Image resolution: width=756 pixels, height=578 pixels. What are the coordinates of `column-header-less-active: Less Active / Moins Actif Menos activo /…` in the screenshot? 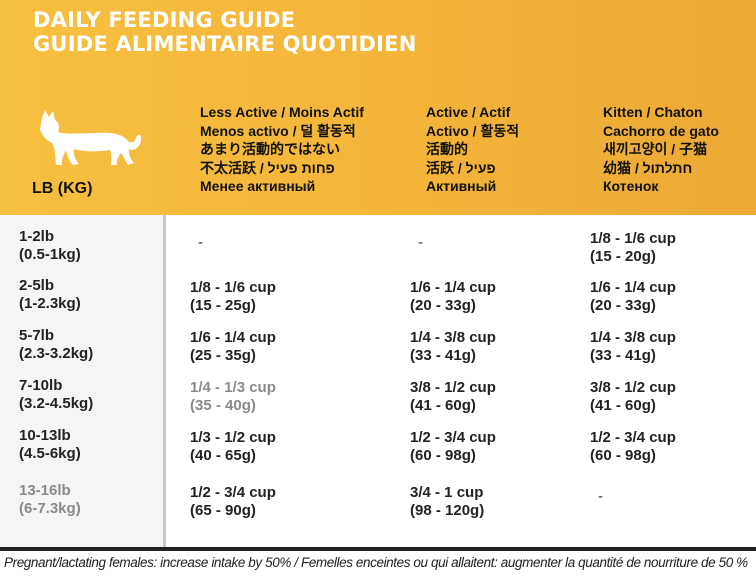 It's located at (282, 149).